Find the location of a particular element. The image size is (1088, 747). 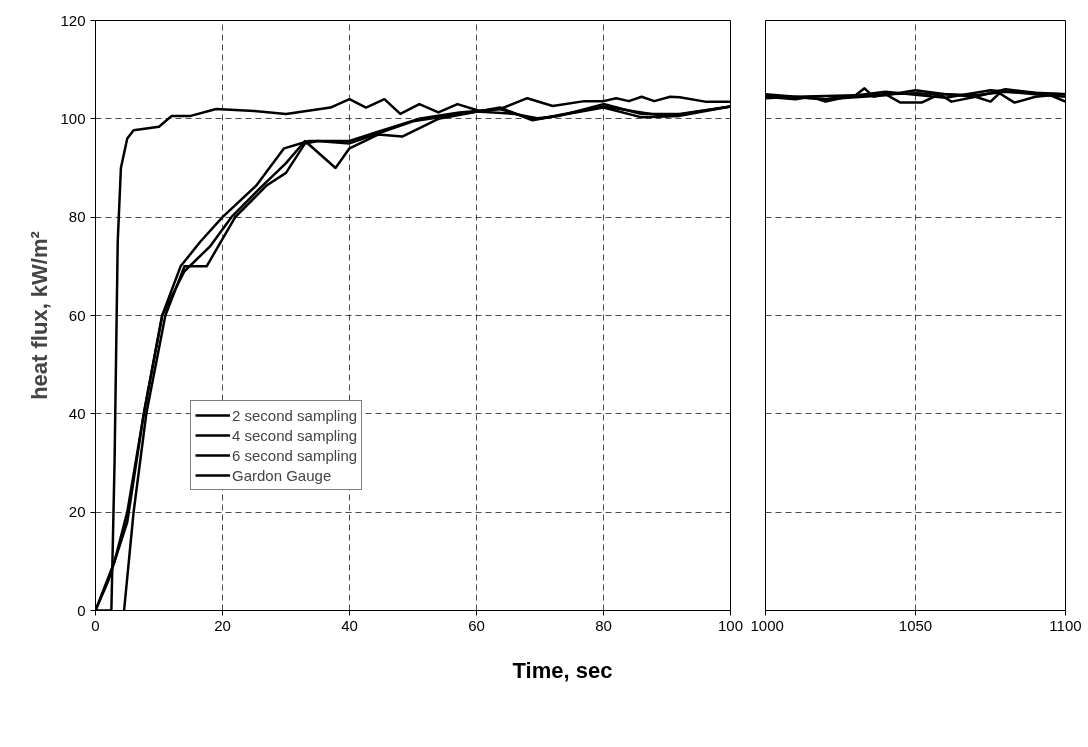

y-tick-label: 20 is located at coordinates (77, 512).